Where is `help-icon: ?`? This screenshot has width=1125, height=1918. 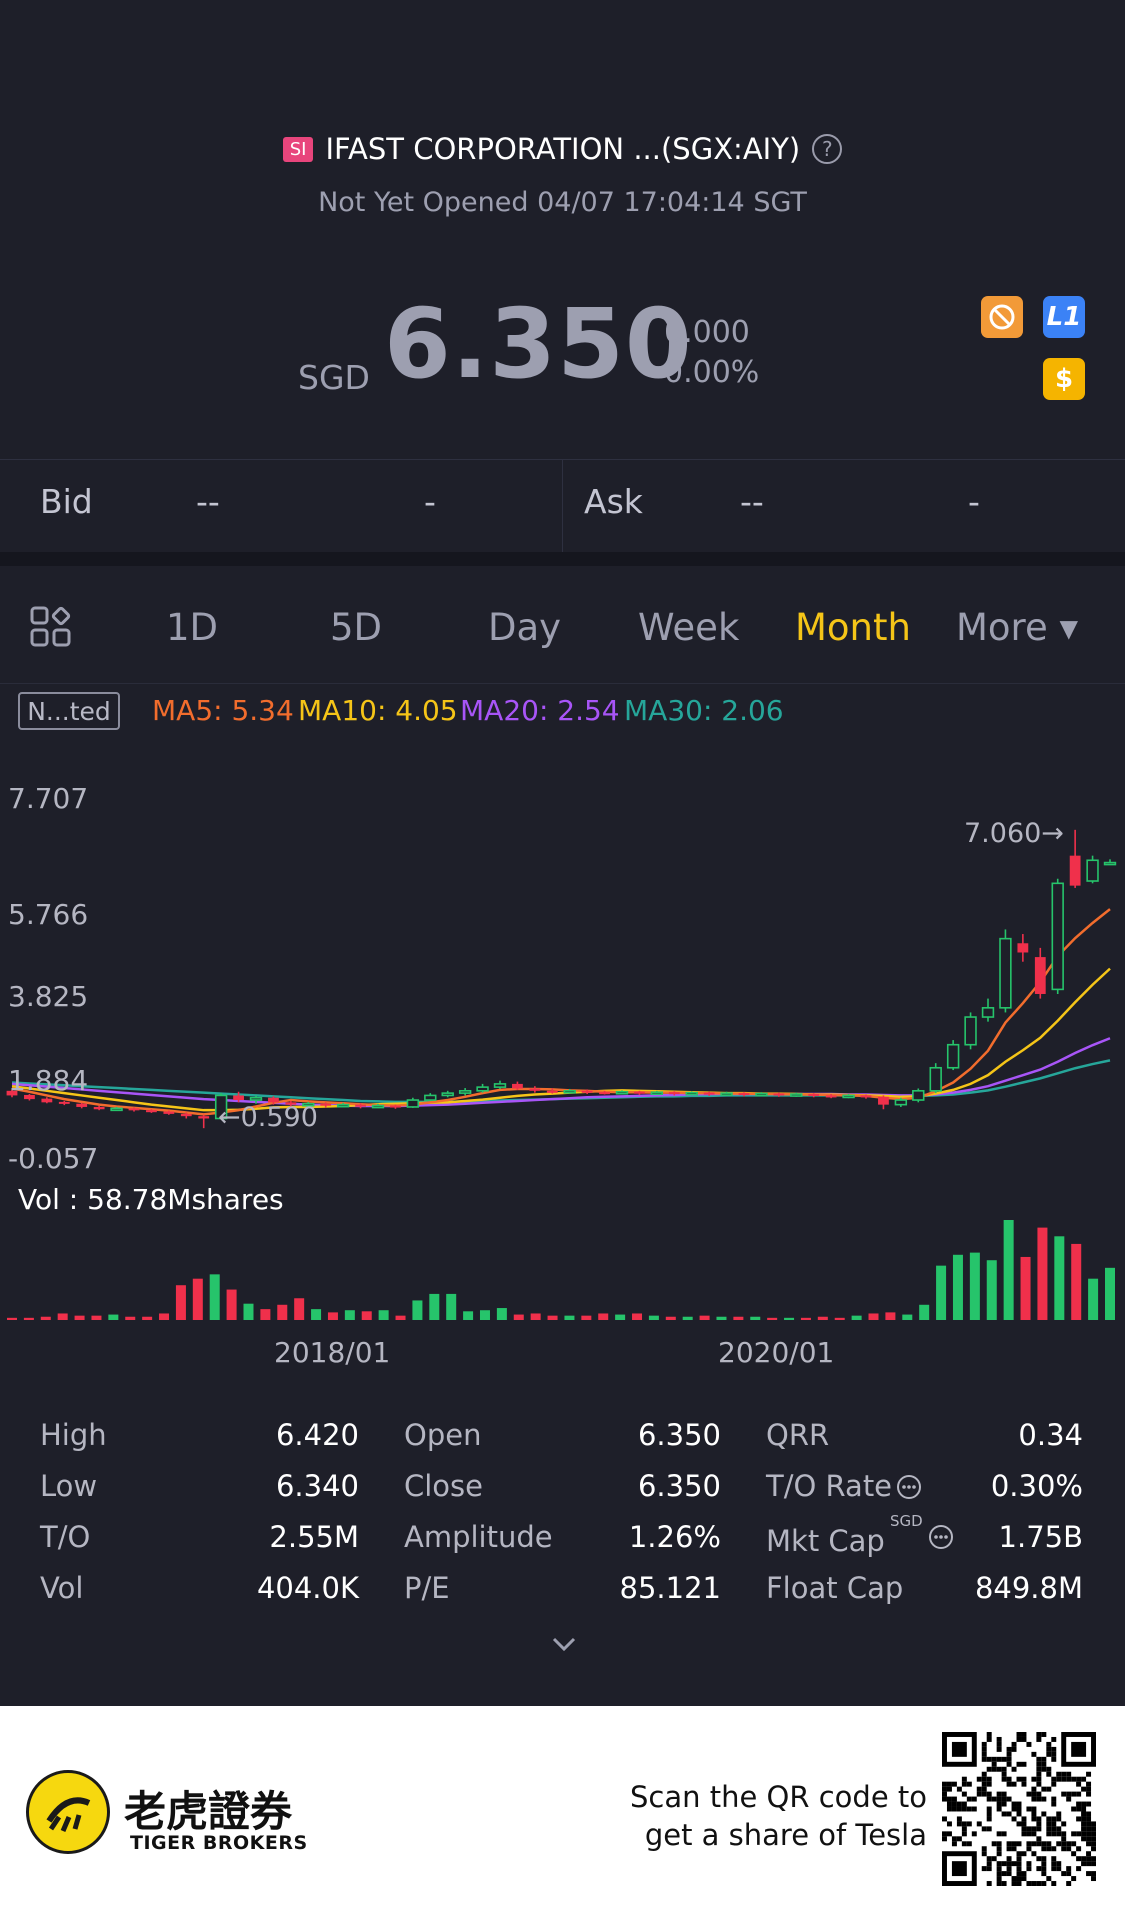 help-icon: ? is located at coordinates (827, 149).